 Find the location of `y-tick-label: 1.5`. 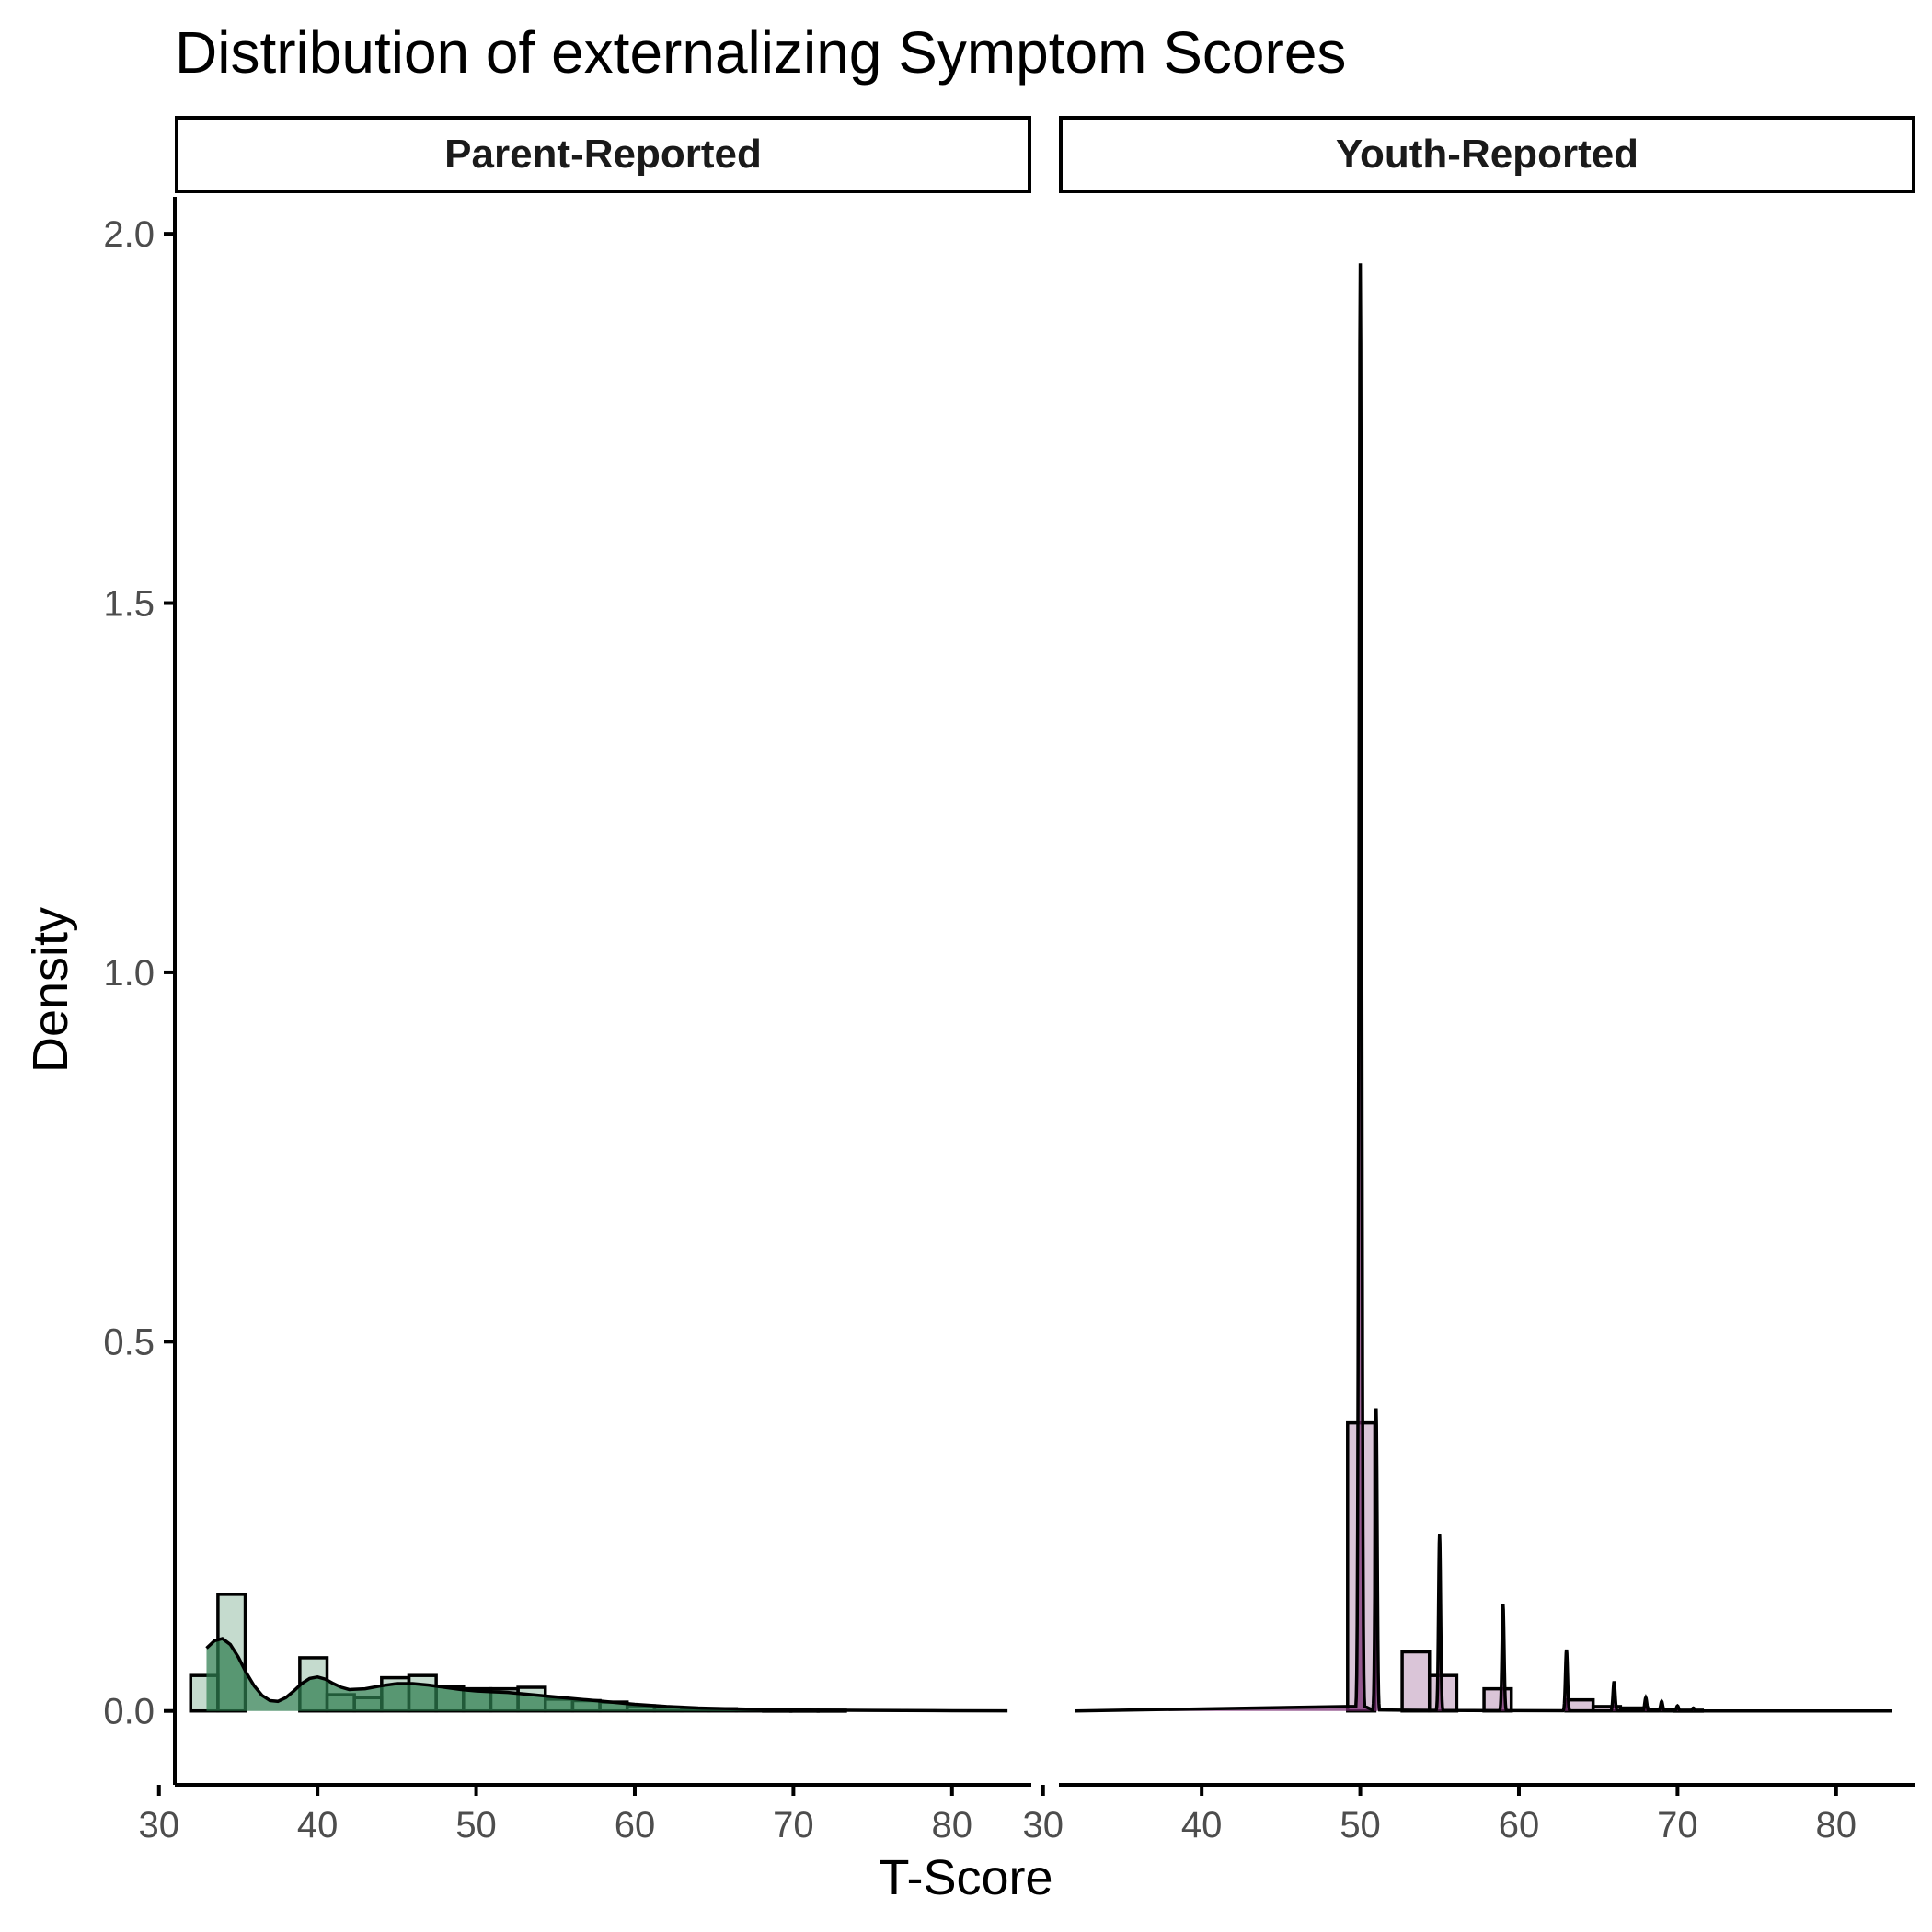

y-tick-label: 1.5 is located at coordinates (129, 604).